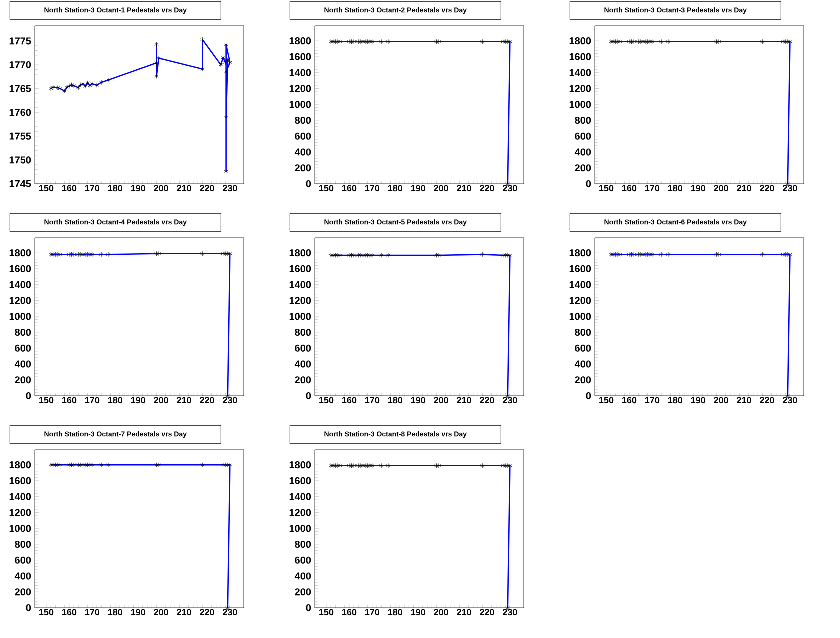 The width and height of the screenshot is (840, 638). Describe the element at coordinates (21, 88) in the screenshot. I see `y-tick-label: 1765` at that location.